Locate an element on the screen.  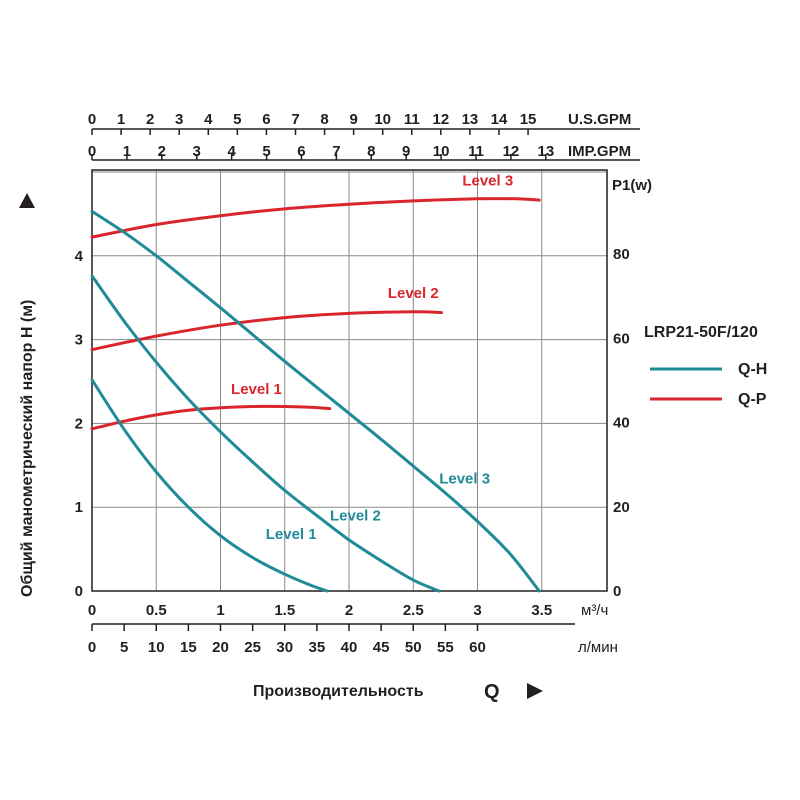
impgpm-tick-label: 3 is located at coordinates (197, 151).